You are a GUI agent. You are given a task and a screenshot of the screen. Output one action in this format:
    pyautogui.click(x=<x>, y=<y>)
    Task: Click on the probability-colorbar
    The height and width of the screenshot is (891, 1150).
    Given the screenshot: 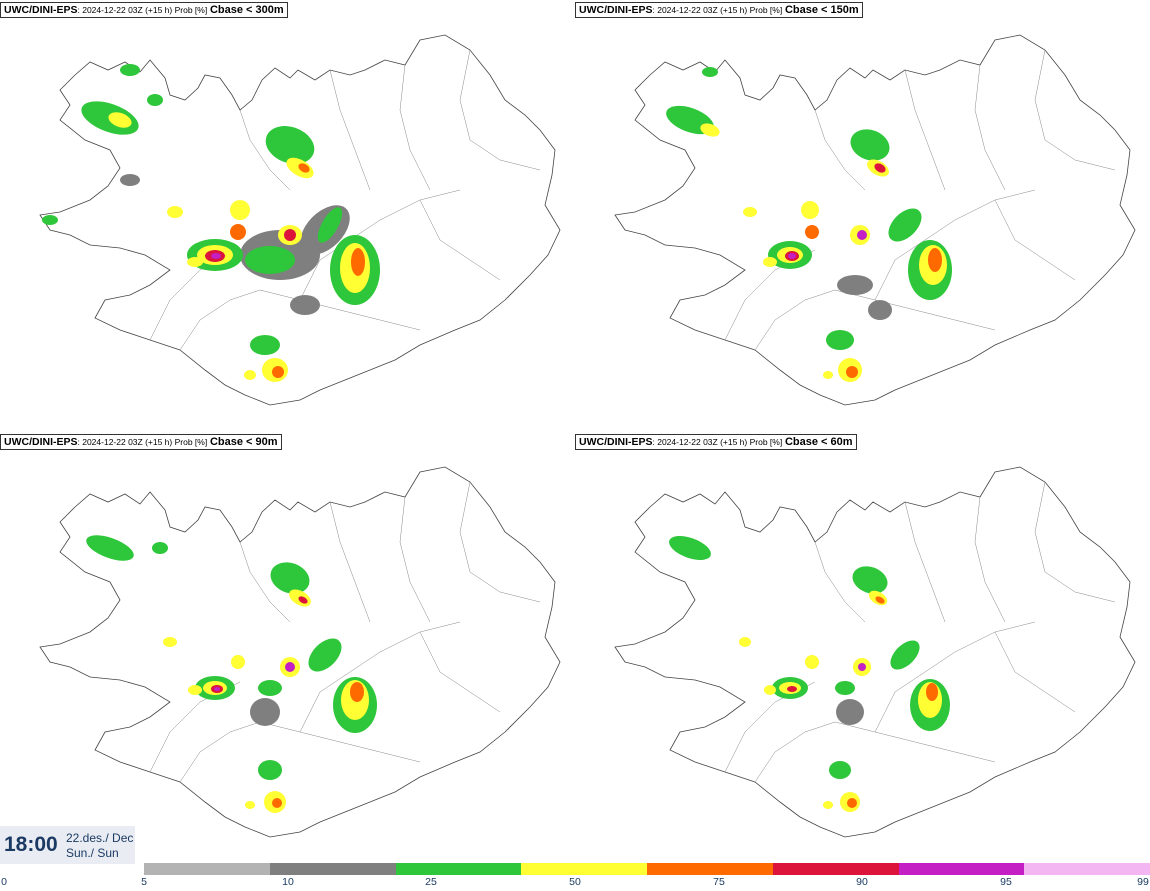 What is the action you would take?
    pyautogui.click(x=647, y=869)
    